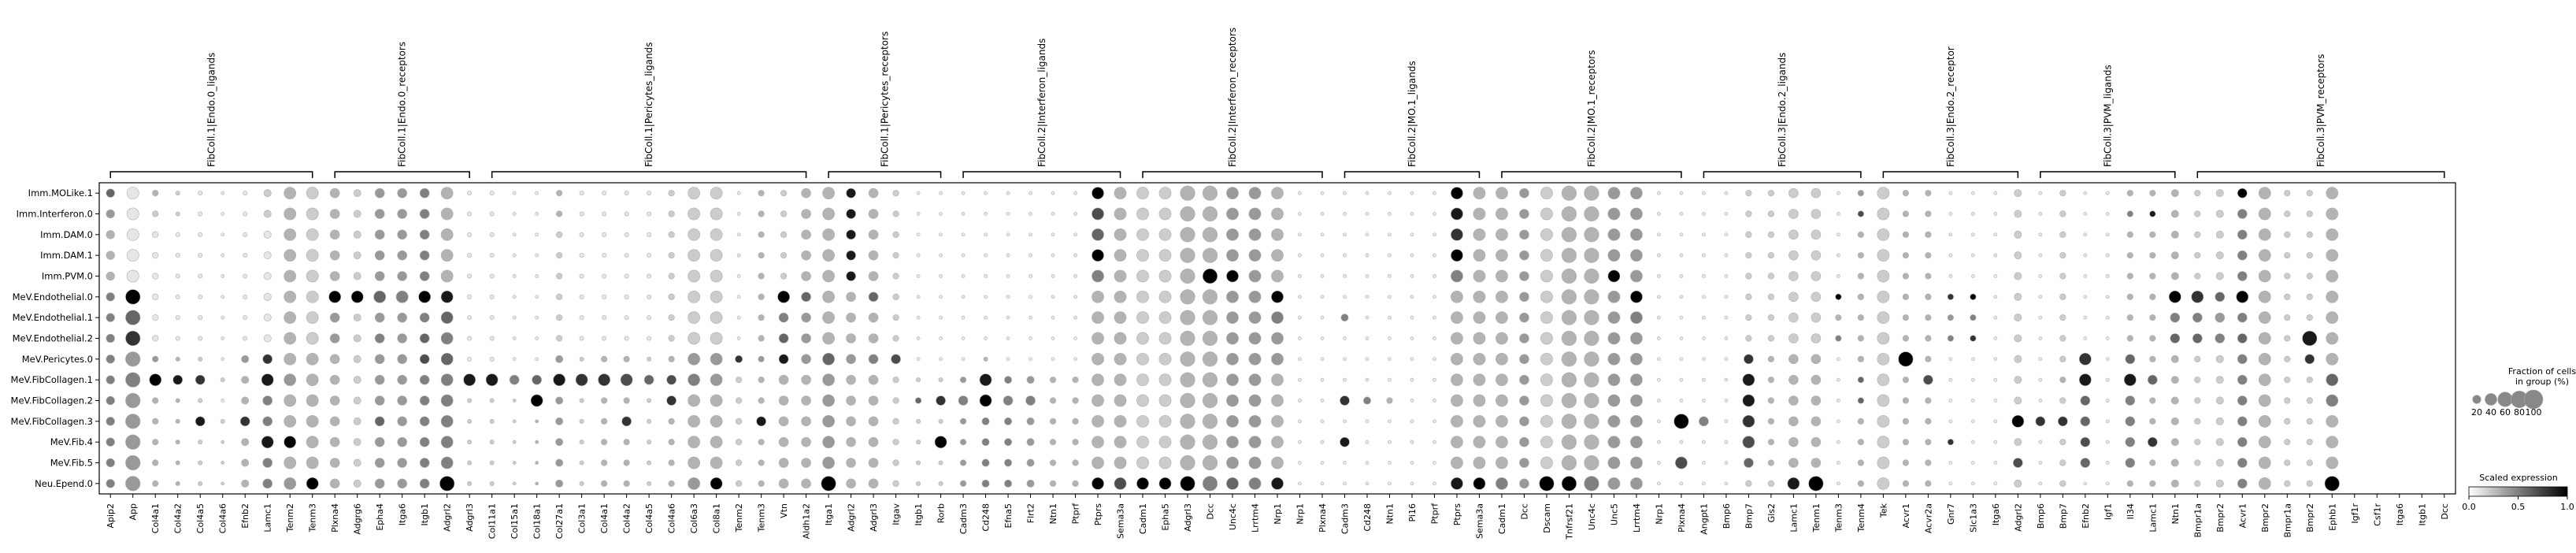 Image resolution: width=2576 pixels, height=553 pixels. What do you see at coordinates (604, 518) in the screenshot?
I see `column-label: Col4a1` at bounding box center [604, 518].